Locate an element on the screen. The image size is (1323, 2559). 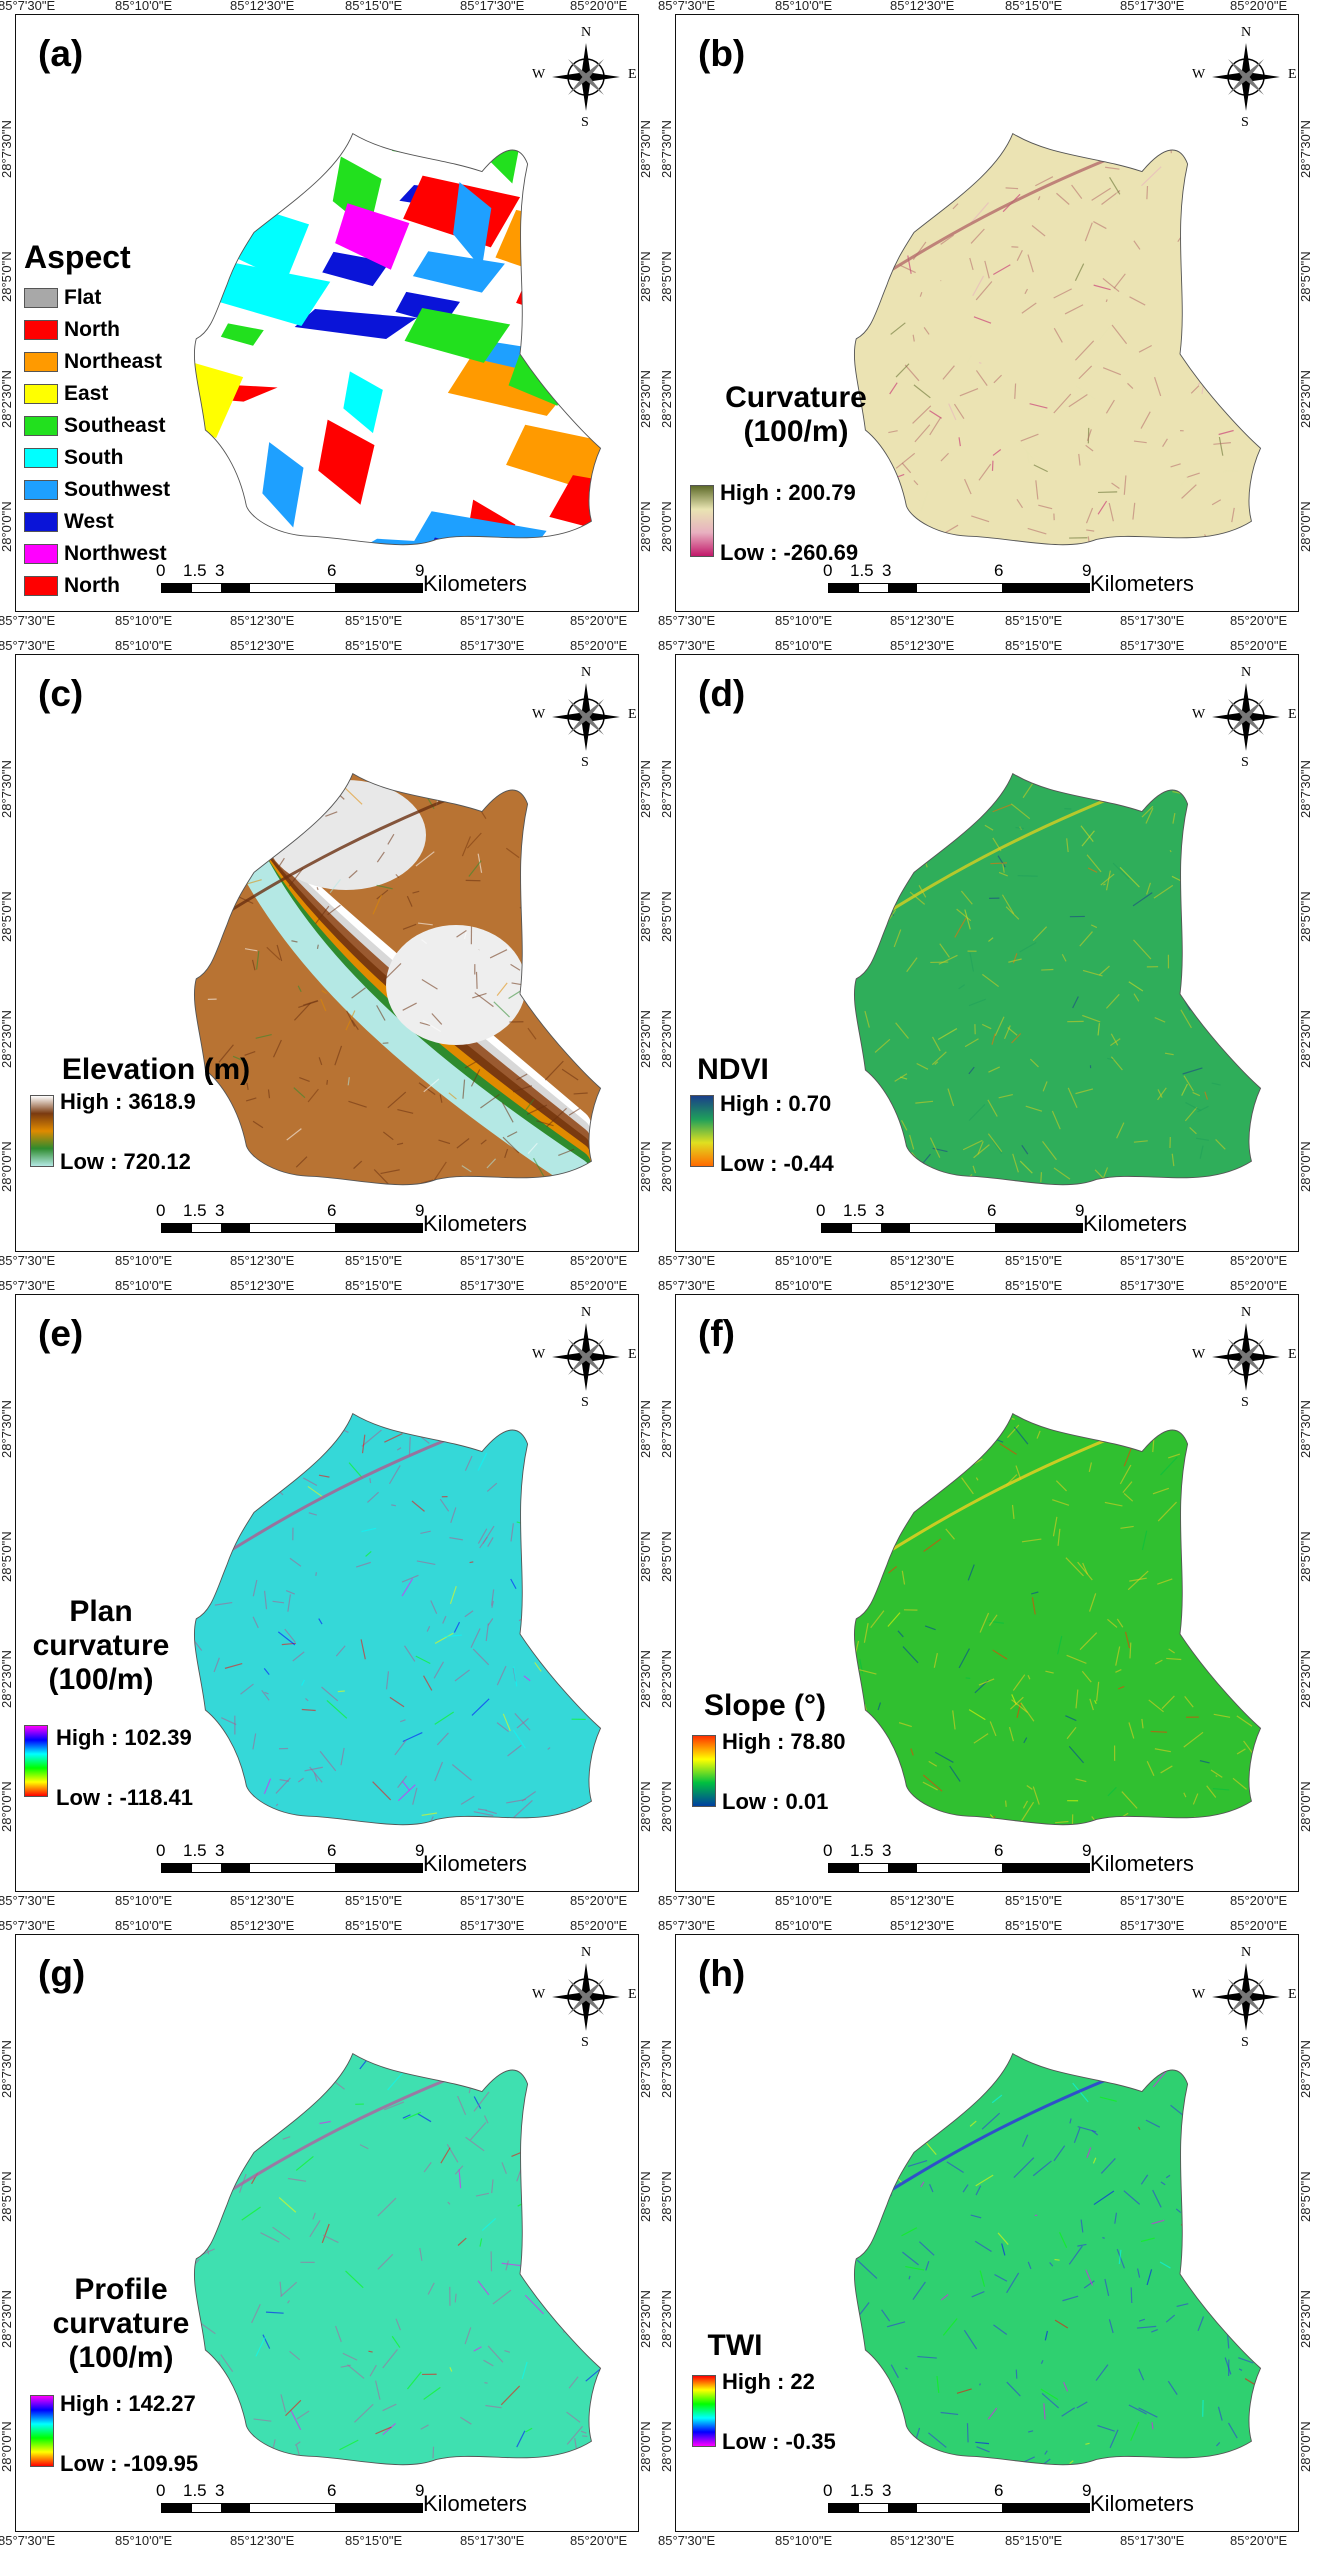
latitude-tick-left: 28°7'30"N is located at coordinates (7, 2069).